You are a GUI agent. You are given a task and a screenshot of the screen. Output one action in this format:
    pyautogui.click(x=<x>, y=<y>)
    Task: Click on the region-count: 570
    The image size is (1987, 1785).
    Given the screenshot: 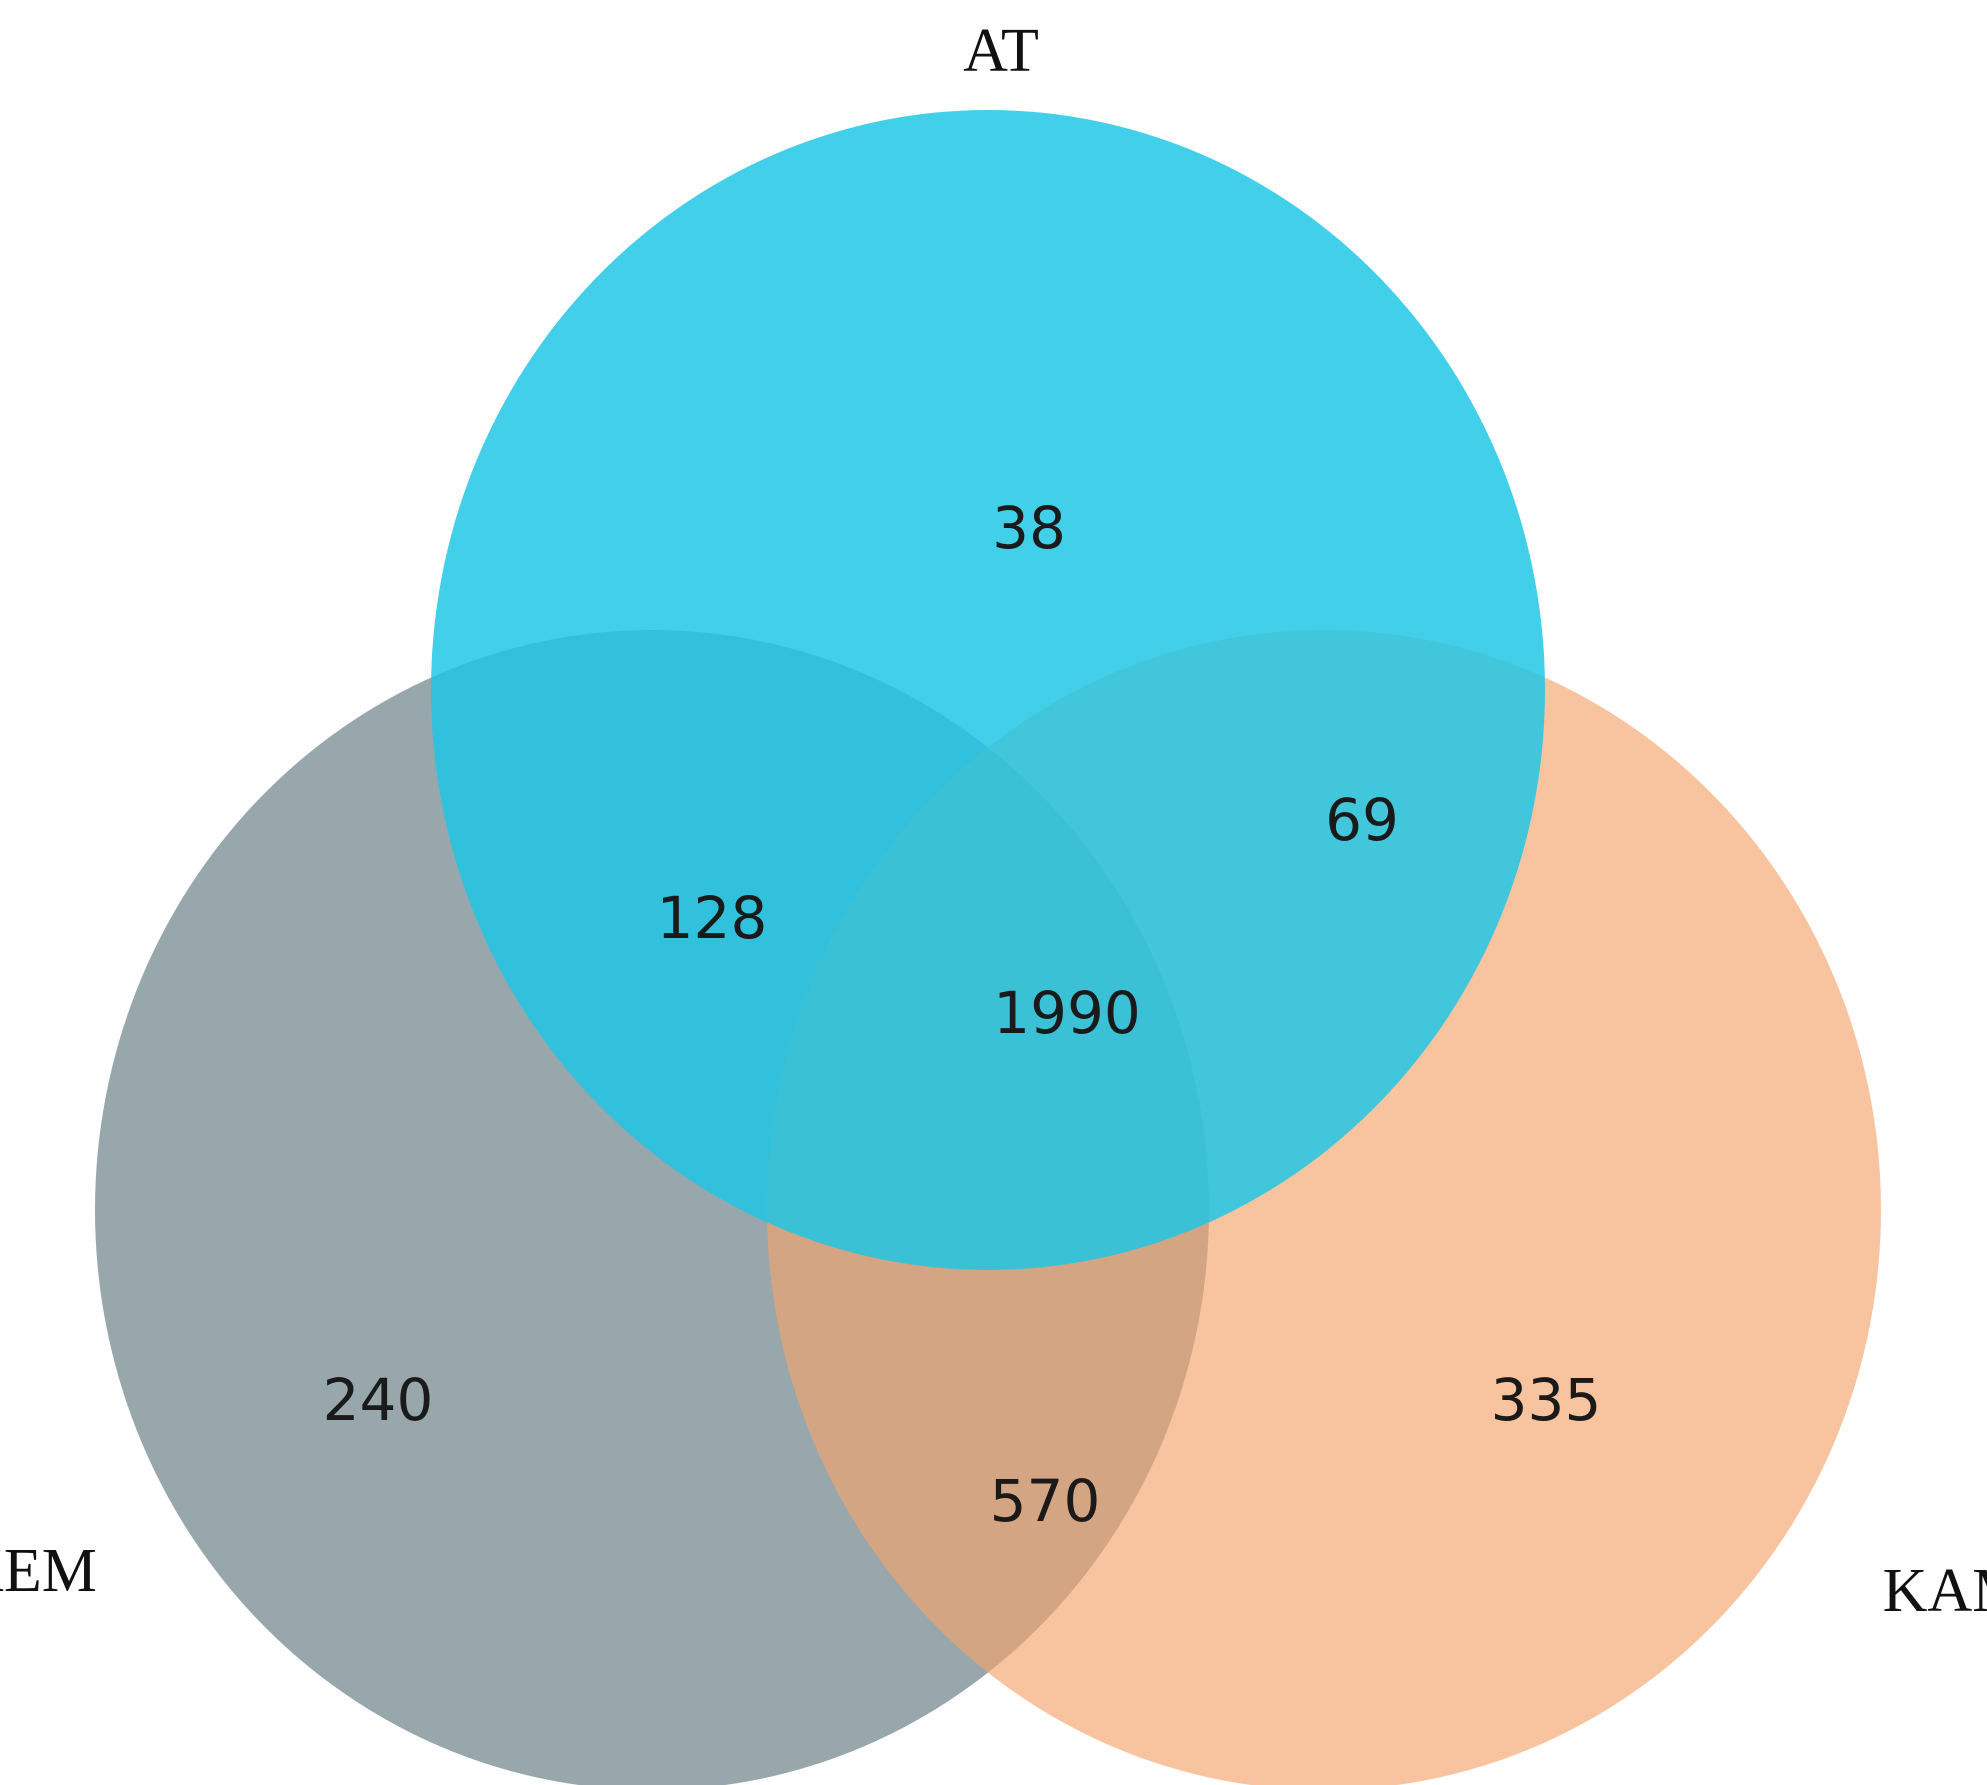 What is the action you would take?
    pyautogui.click(x=1045, y=1501)
    